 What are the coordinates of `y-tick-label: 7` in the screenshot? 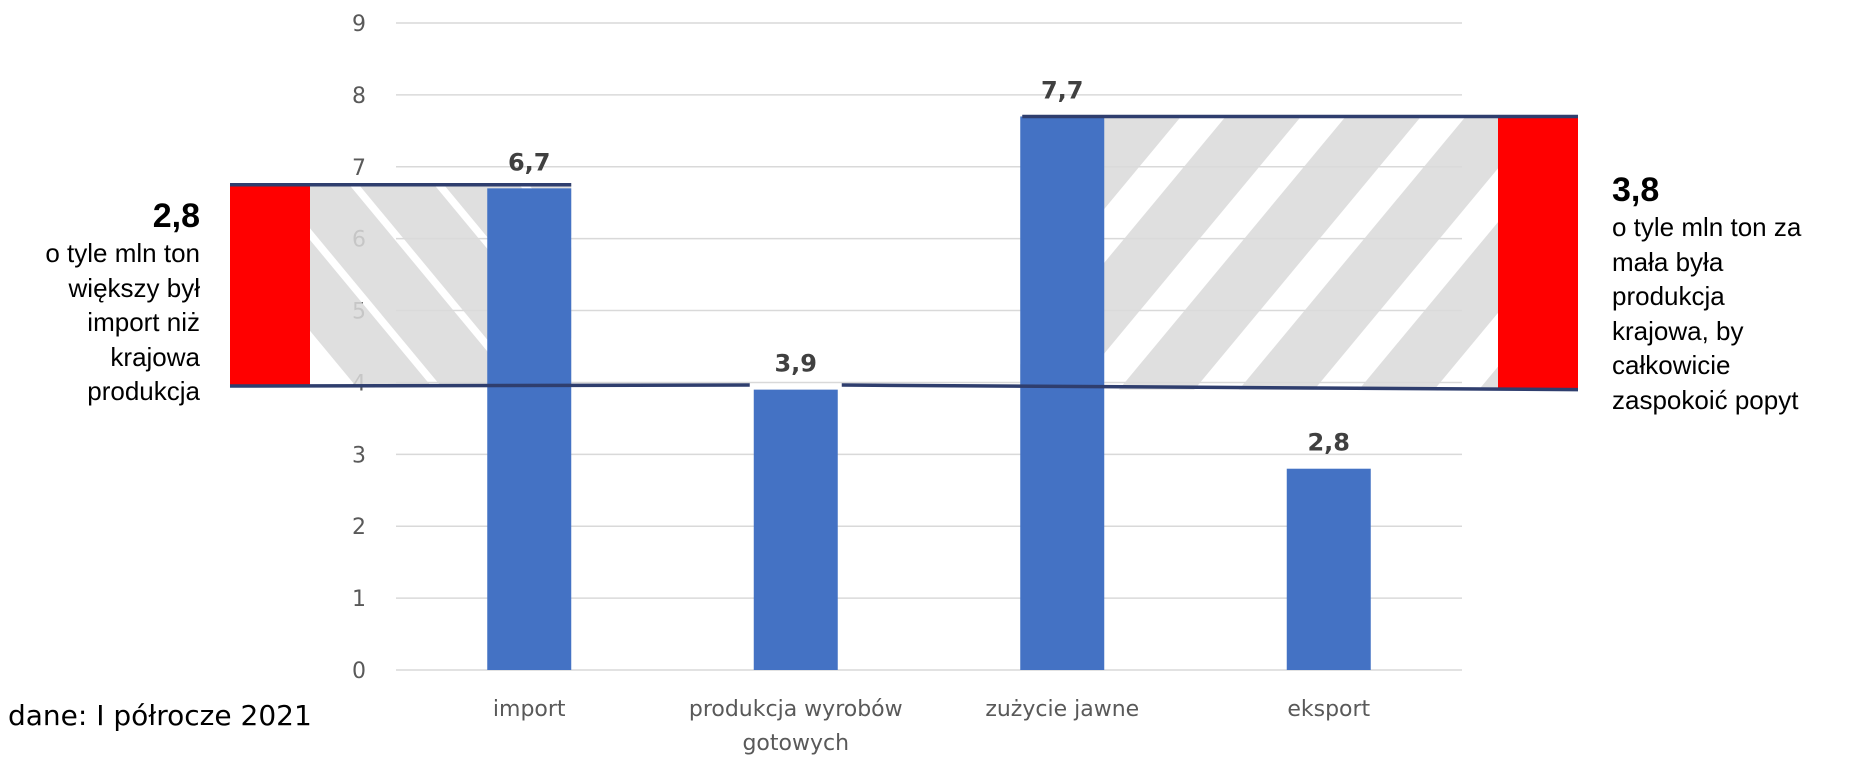 It's located at (359, 168).